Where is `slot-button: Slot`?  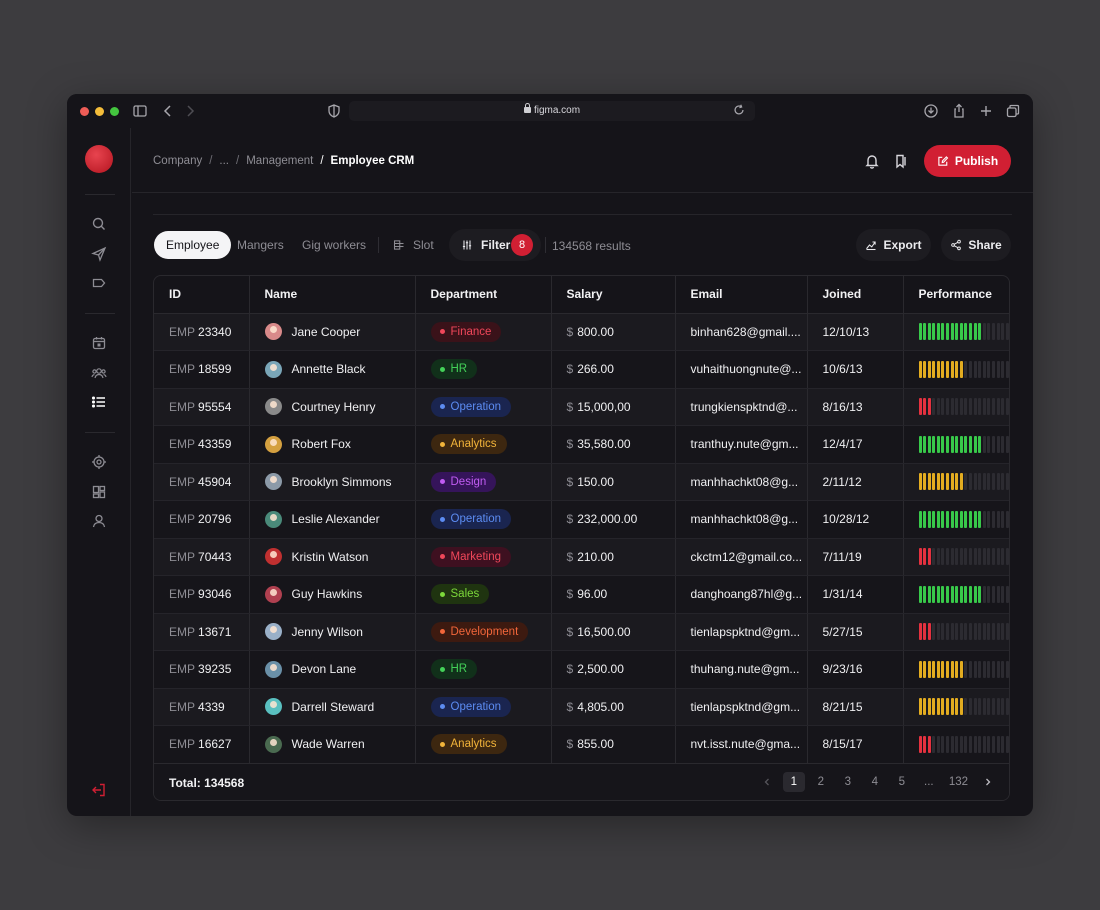 slot-button: Slot is located at coordinates (413, 245).